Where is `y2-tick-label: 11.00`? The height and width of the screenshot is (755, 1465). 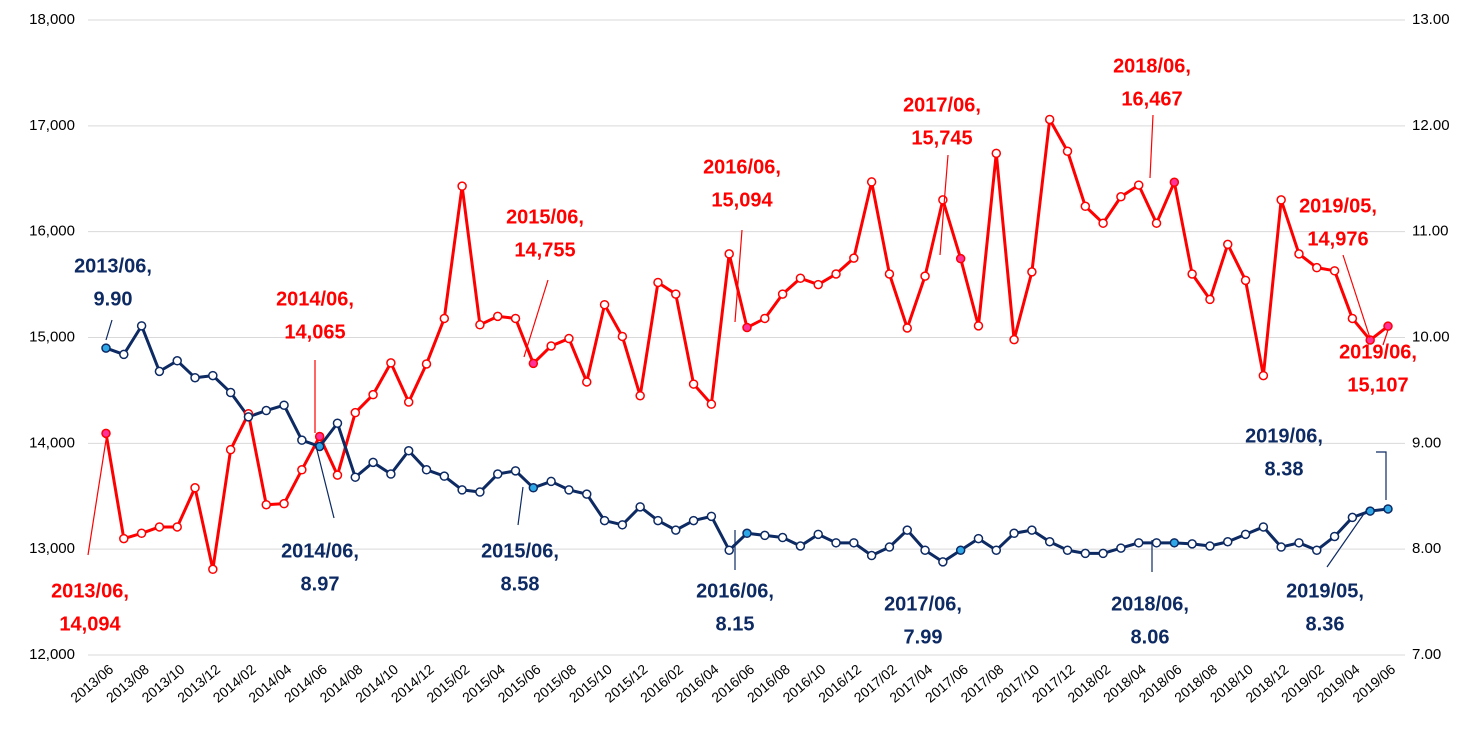 y2-tick-label: 11.00 is located at coordinates (1430, 231).